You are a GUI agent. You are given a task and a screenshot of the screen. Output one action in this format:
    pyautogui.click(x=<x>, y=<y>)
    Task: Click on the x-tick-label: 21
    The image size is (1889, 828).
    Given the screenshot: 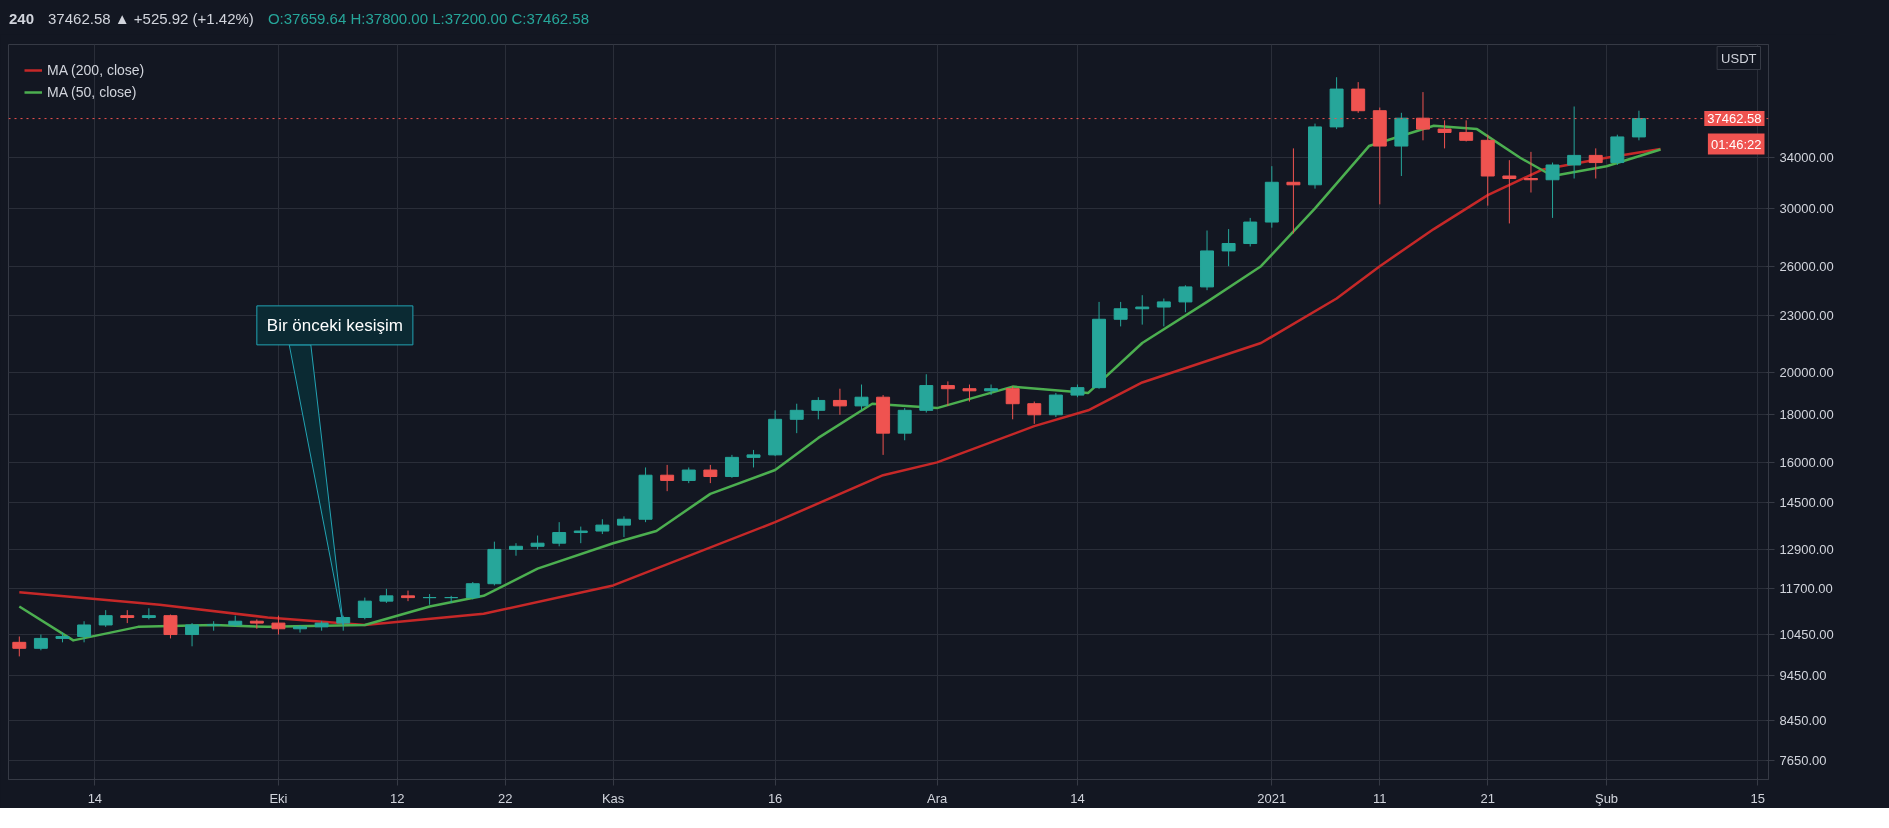 What is the action you would take?
    pyautogui.click(x=1487, y=798)
    